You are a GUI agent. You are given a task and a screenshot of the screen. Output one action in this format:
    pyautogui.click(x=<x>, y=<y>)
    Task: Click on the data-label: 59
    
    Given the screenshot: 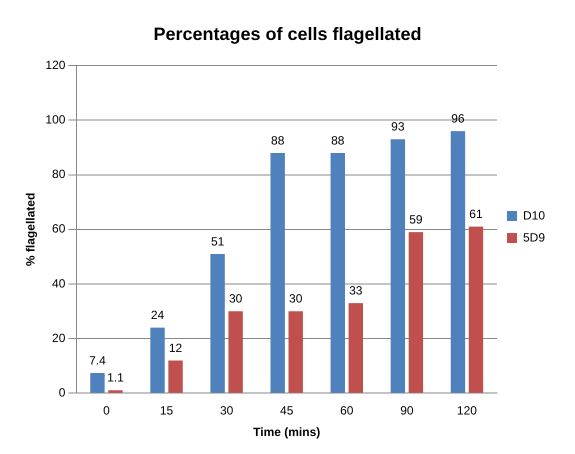 What is the action you would take?
    pyautogui.click(x=416, y=219)
    